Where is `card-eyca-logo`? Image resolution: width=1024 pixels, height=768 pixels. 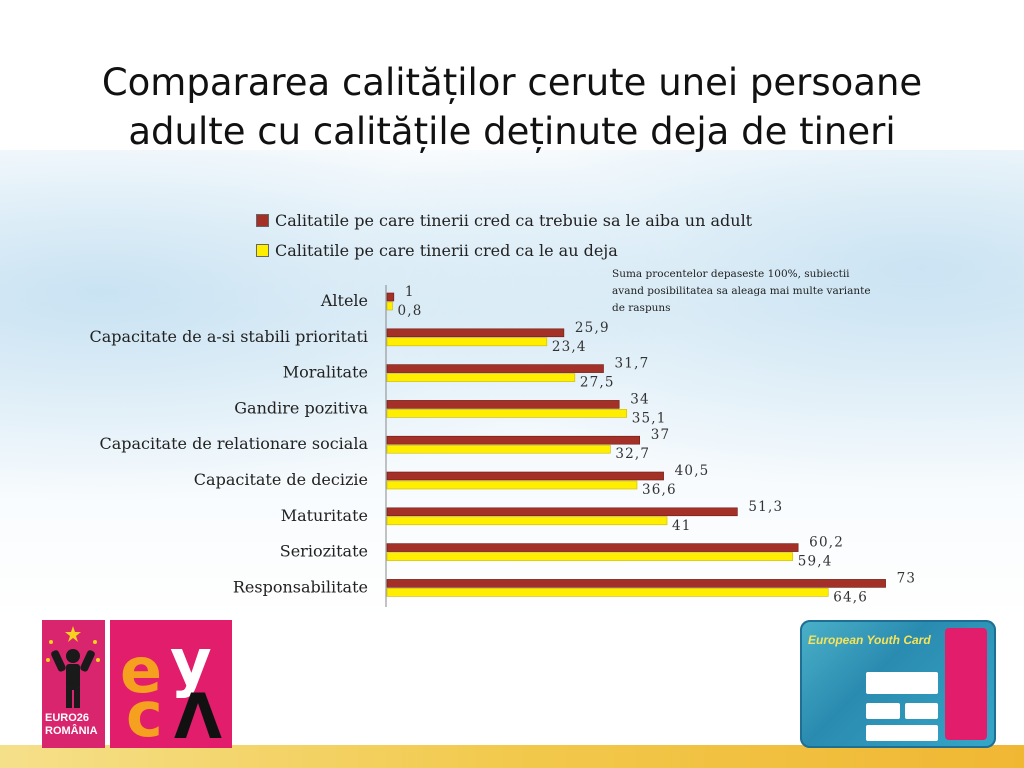
card-eyca-logo is located at coordinates (966, 684).